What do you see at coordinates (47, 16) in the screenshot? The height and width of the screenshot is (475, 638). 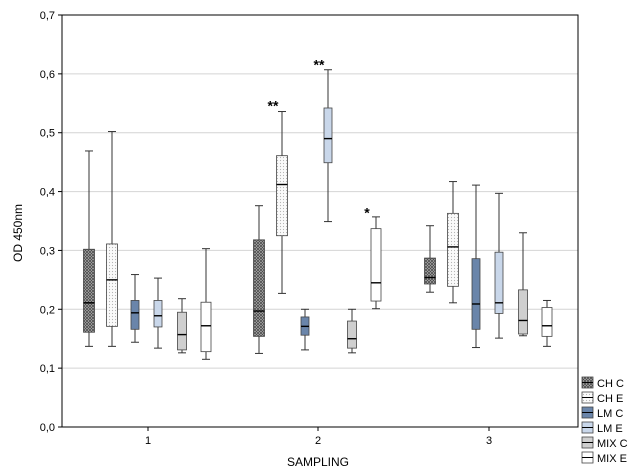 I see `y-tick-label: 0,7` at bounding box center [47, 16].